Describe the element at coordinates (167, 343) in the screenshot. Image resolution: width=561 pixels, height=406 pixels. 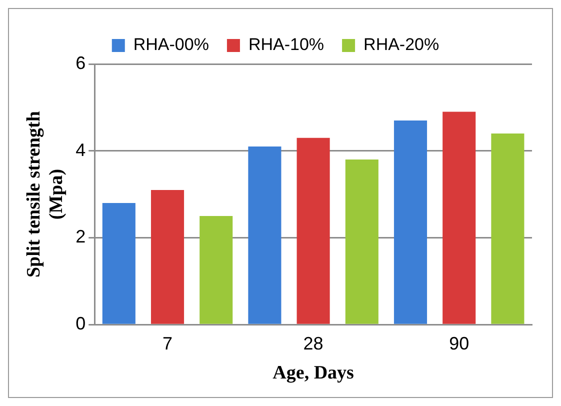
I see `x-tick-label: 7` at that location.